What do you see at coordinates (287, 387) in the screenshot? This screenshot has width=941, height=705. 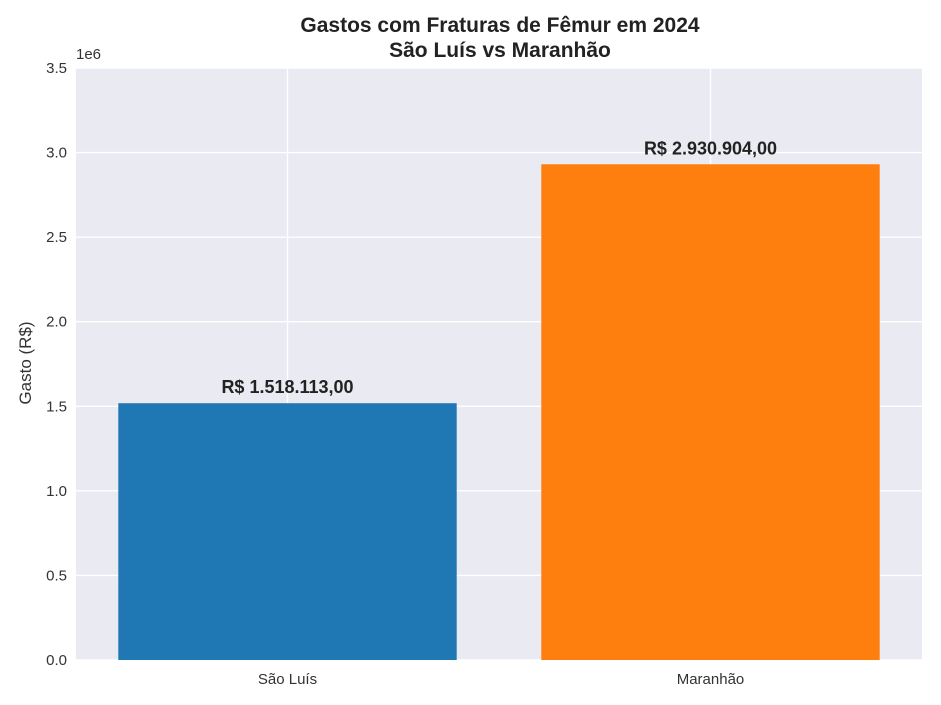 I see `bar-value-label-0: R$ 1.518.113,00` at bounding box center [287, 387].